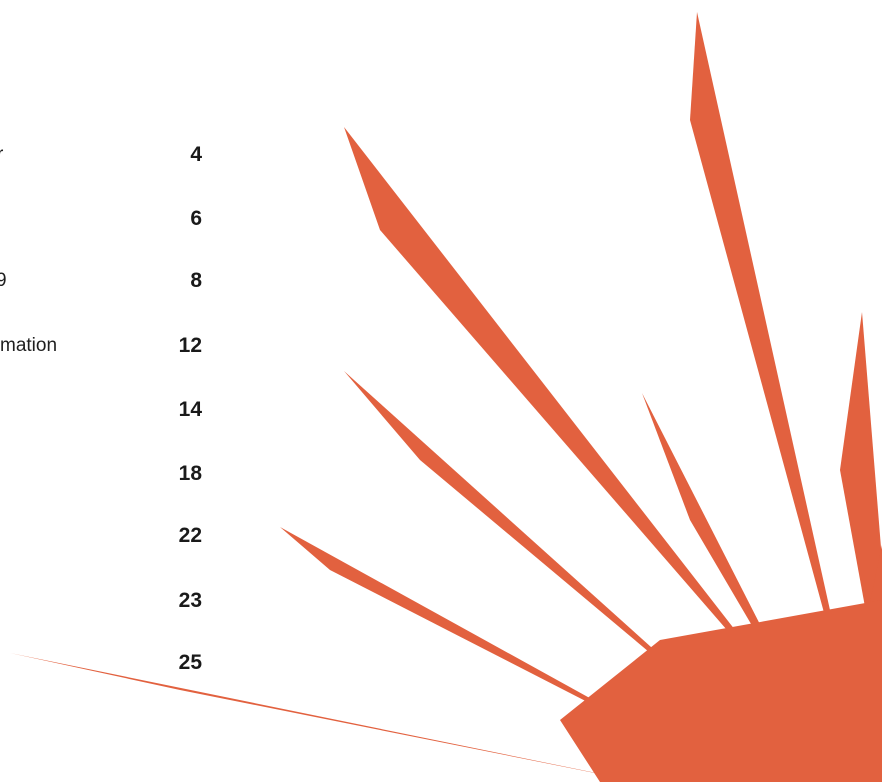 The height and width of the screenshot is (782, 882). Describe the element at coordinates (190, 600) in the screenshot. I see `toc-entry-page-number: 23` at that location.